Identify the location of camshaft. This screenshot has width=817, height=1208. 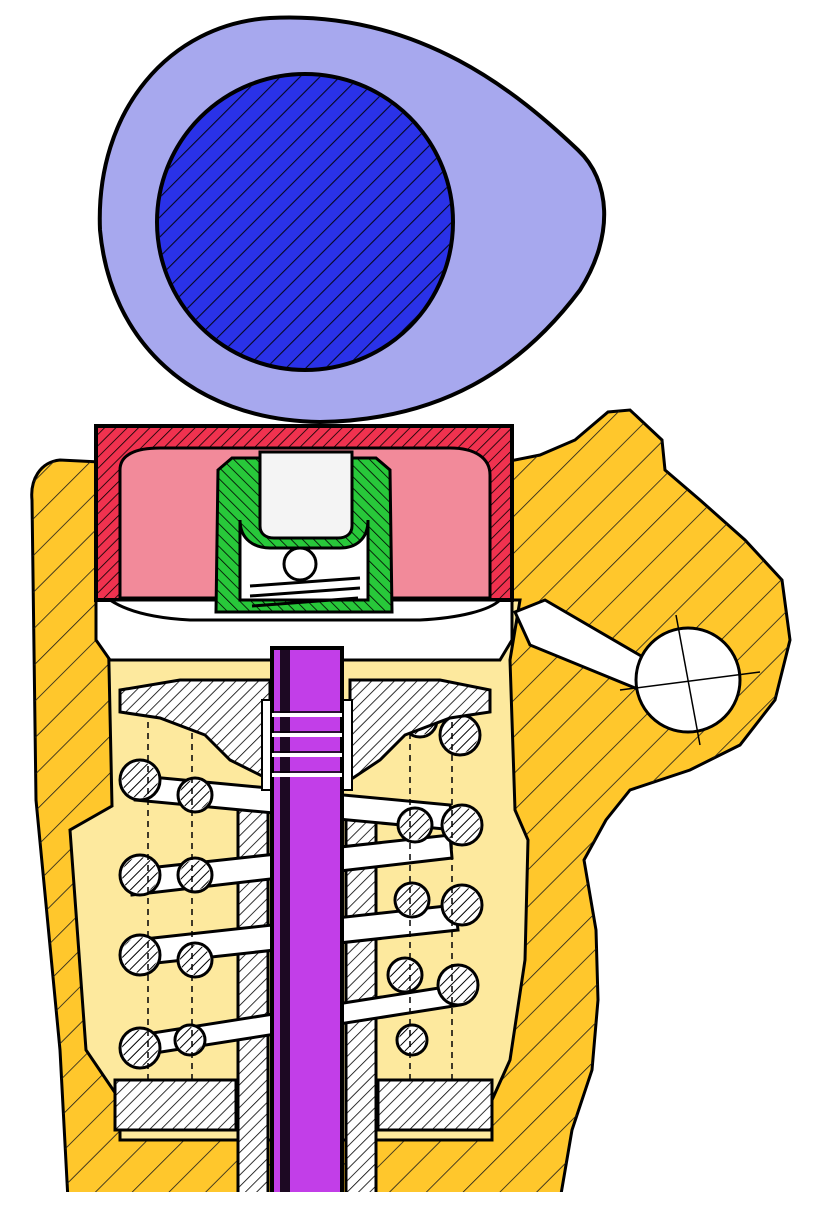
(305, 222).